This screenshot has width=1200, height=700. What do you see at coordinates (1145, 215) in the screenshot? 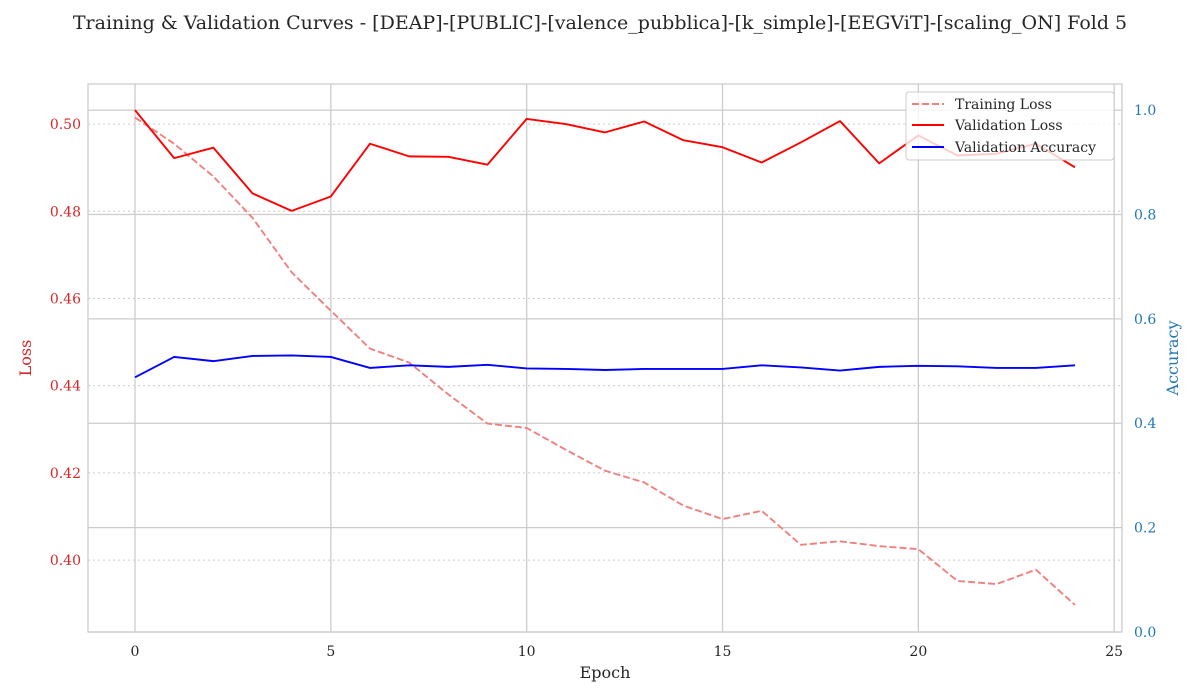
I see `y-right-tick-label: 0.8` at bounding box center [1145, 215].